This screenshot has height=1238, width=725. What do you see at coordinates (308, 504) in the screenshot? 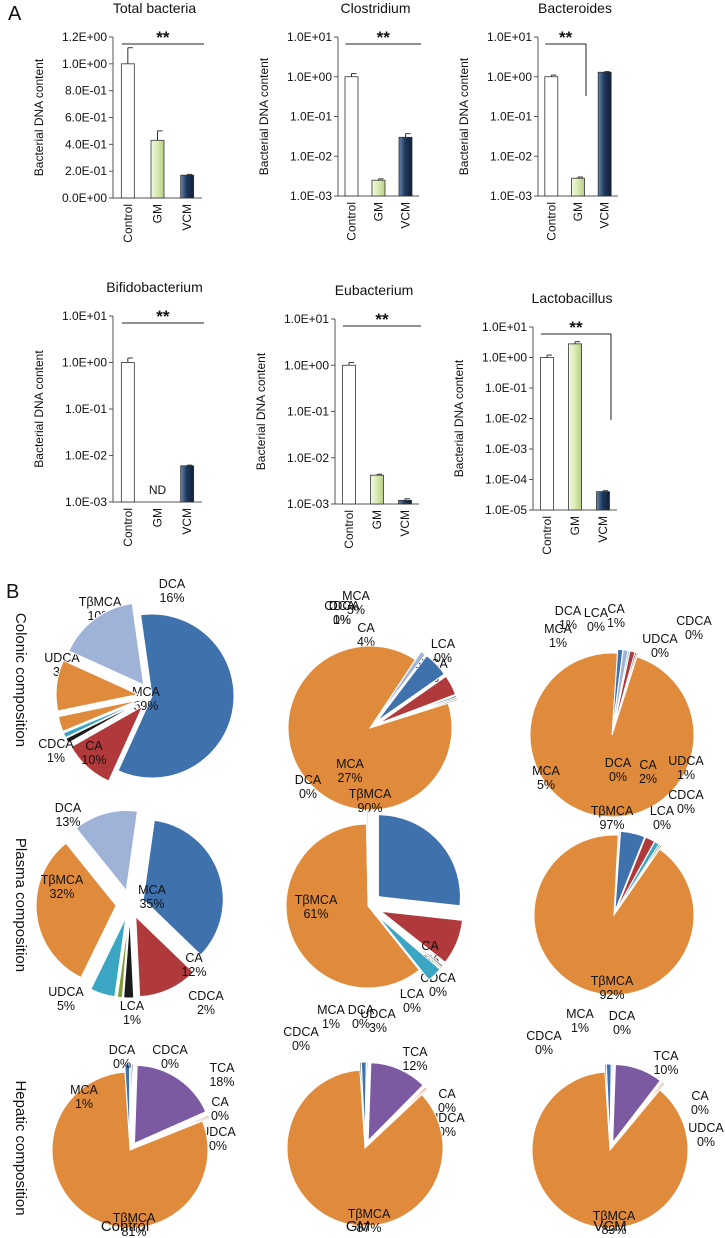
I see `y-tick-label: 1.0E-03` at bounding box center [308, 504].